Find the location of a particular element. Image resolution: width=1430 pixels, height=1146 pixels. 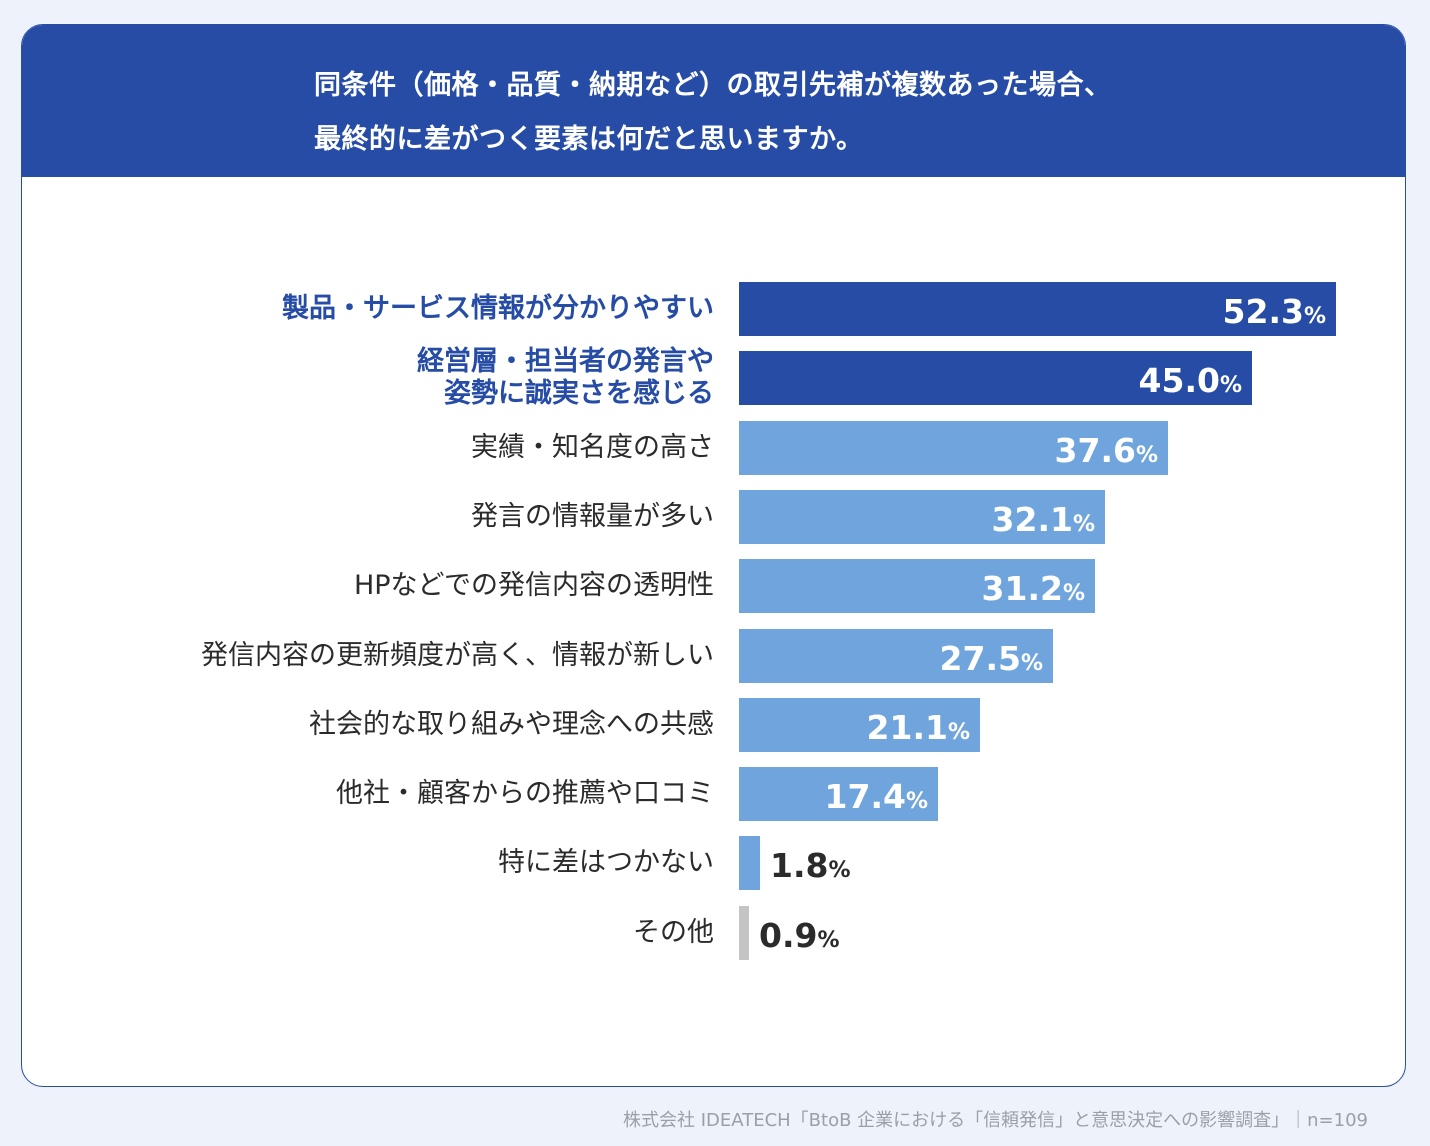

category-label-line: HPなどでの発信内容の透明性 is located at coordinates (533, 585).